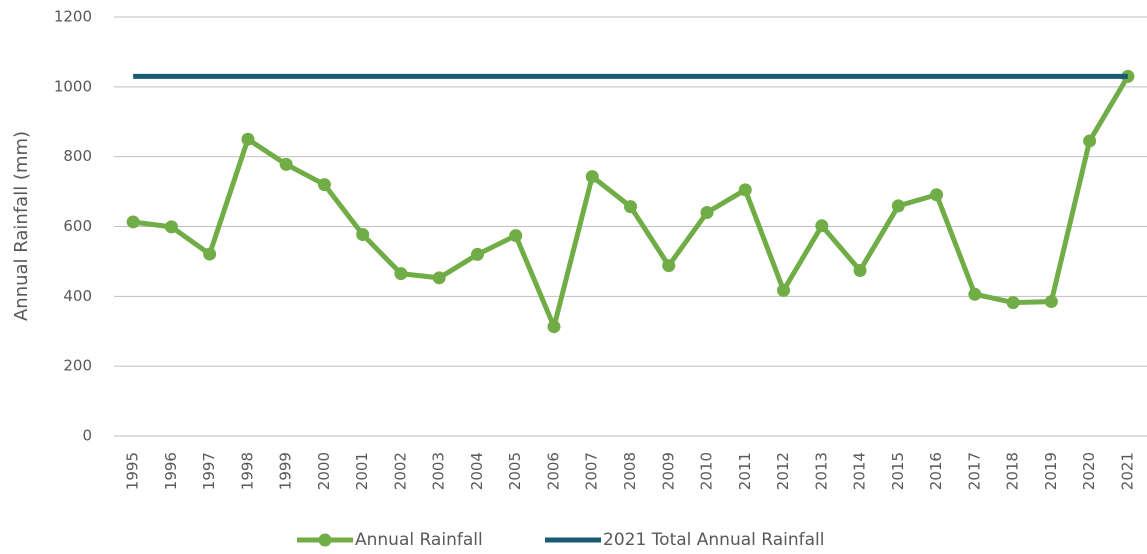  Describe the element at coordinates (439, 471) in the screenshot. I see `x-tick-label: 2003` at that location.